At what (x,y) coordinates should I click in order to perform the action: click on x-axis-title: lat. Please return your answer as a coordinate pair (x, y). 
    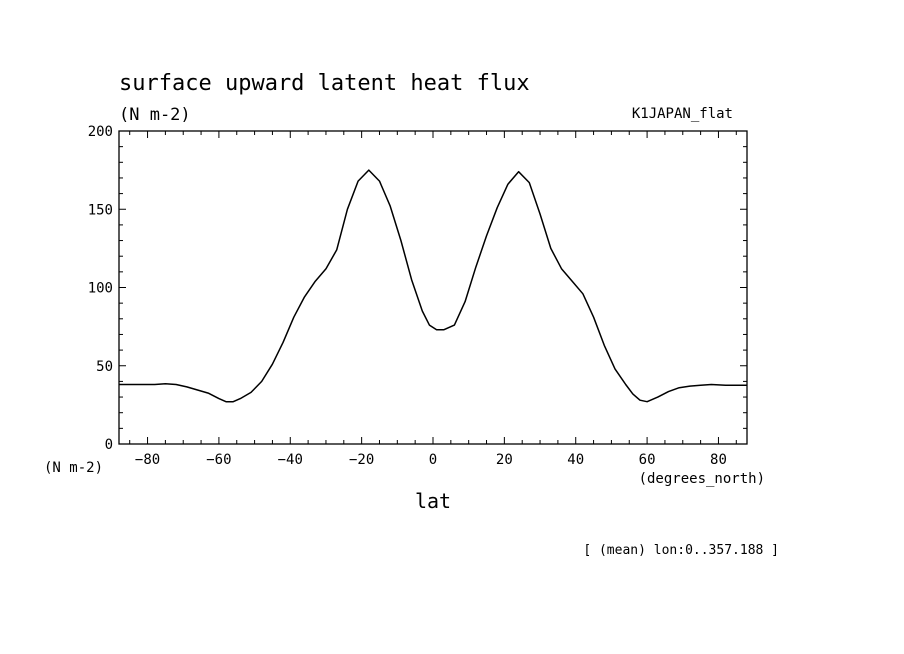
    Looking at the image, I should click on (433, 501).